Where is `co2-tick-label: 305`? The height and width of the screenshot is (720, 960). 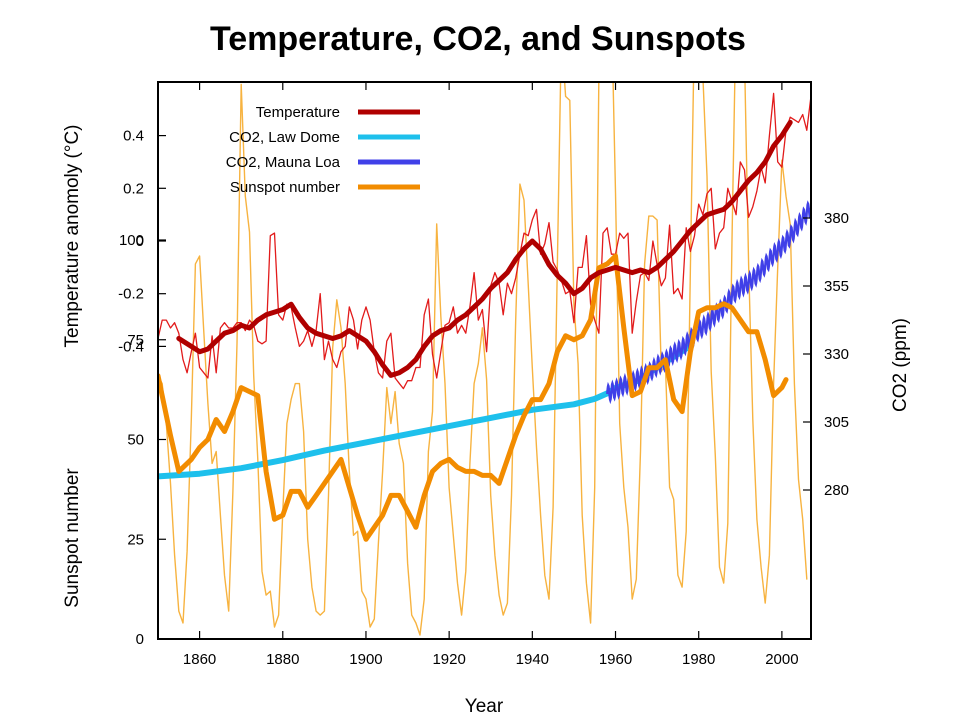 co2-tick-label: 305 is located at coordinates (836, 422).